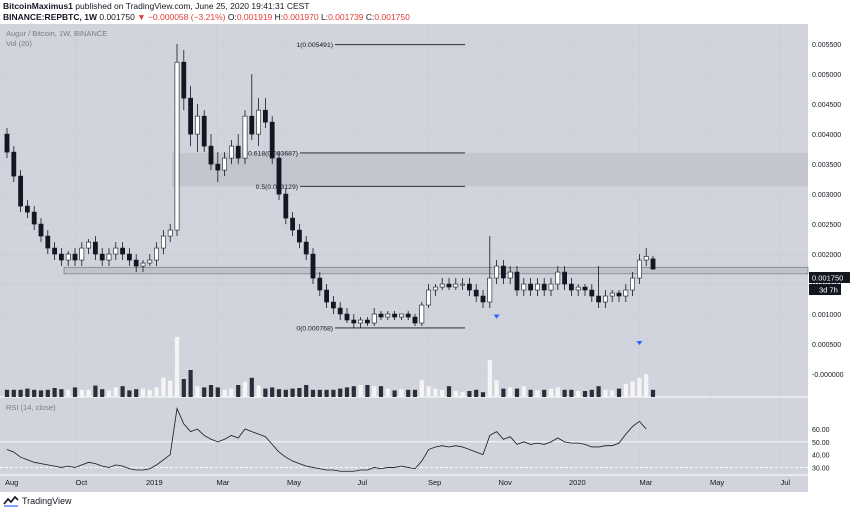 The width and height of the screenshot is (850, 511). I want to click on price-tick-label: 0.005500, so click(826, 45).